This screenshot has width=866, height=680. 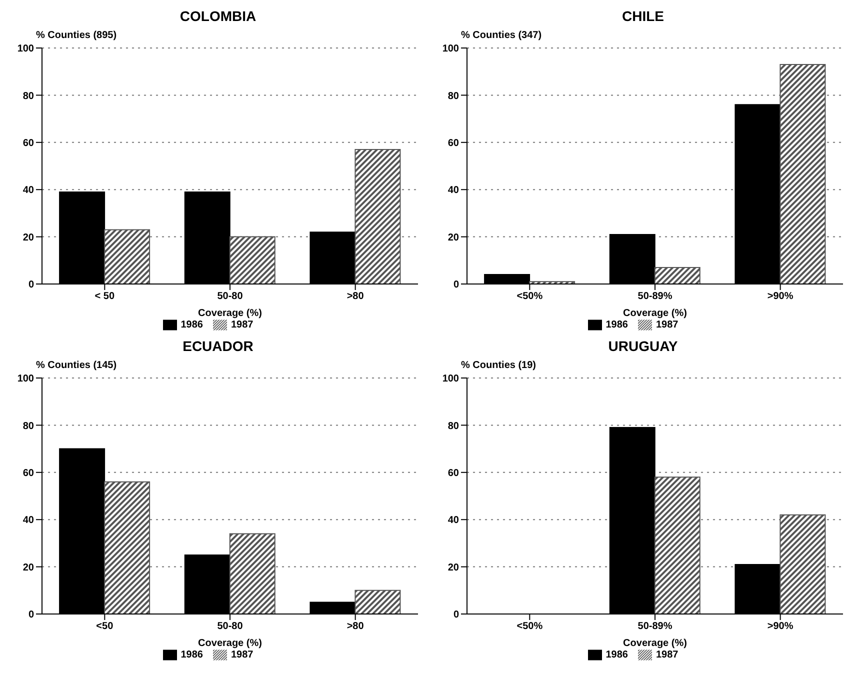 I want to click on chart-title: ECUADOR, so click(x=218, y=347).